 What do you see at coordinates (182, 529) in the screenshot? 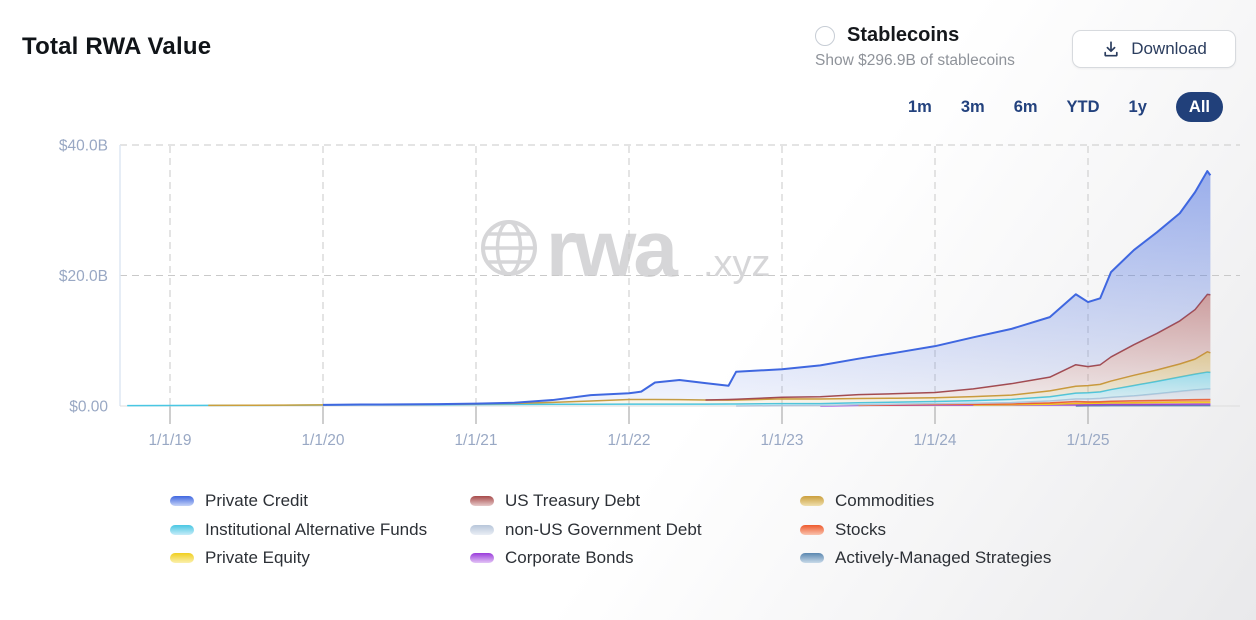
I see `legend-swatch-institutional-alternative-funds` at bounding box center [182, 529].